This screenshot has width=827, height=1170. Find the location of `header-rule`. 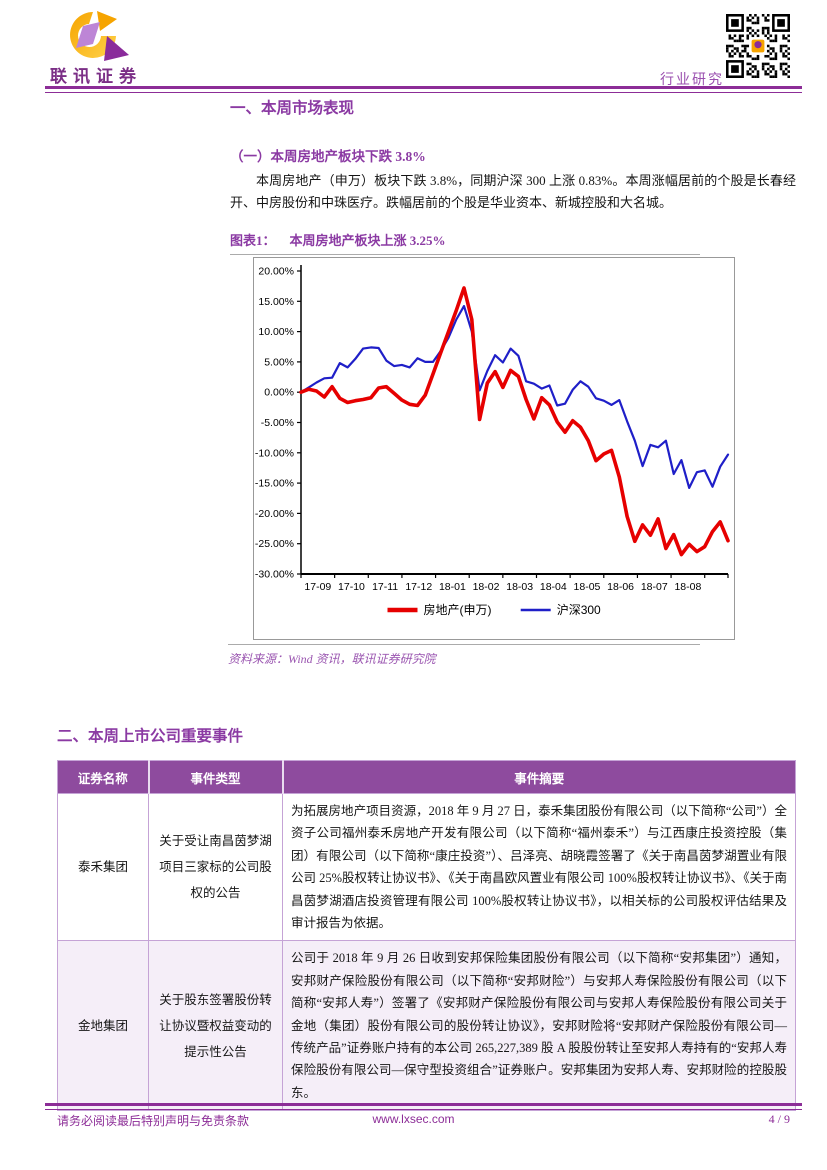

header-rule is located at coordinates (423, 89).